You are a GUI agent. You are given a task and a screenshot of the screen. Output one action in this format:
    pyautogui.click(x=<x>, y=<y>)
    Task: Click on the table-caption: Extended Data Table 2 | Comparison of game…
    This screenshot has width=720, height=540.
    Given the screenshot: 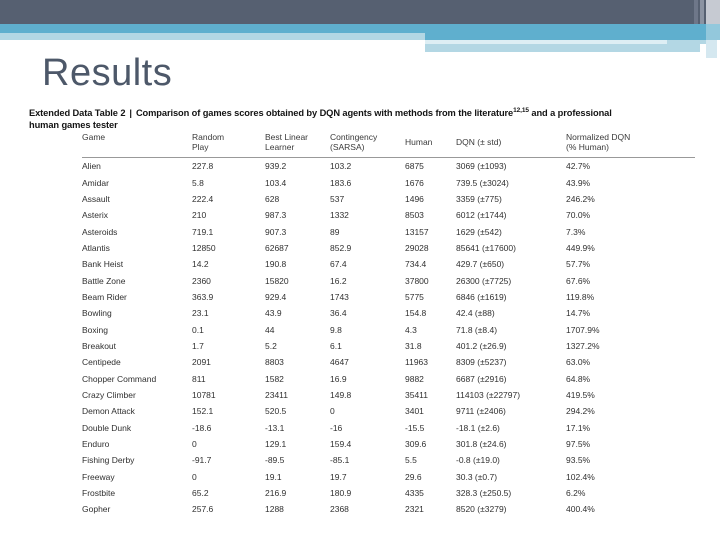 What is the action you would take?
    pyautogui.click(x=369, y=118)
    